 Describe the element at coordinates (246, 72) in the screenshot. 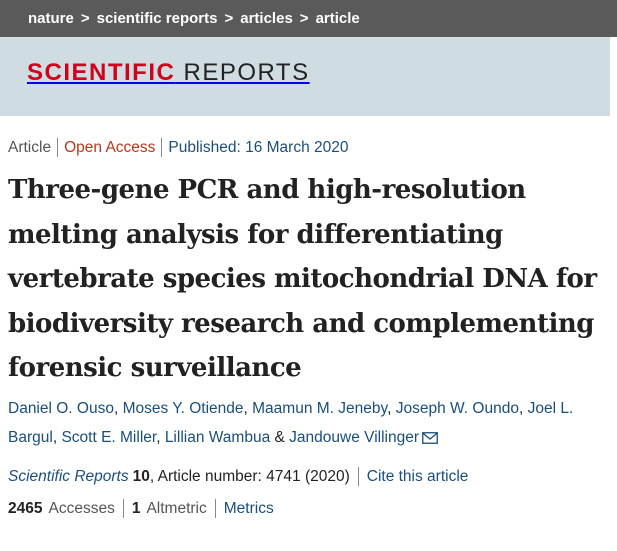

I see `journal-logo-part2: REPORTS` at that location.